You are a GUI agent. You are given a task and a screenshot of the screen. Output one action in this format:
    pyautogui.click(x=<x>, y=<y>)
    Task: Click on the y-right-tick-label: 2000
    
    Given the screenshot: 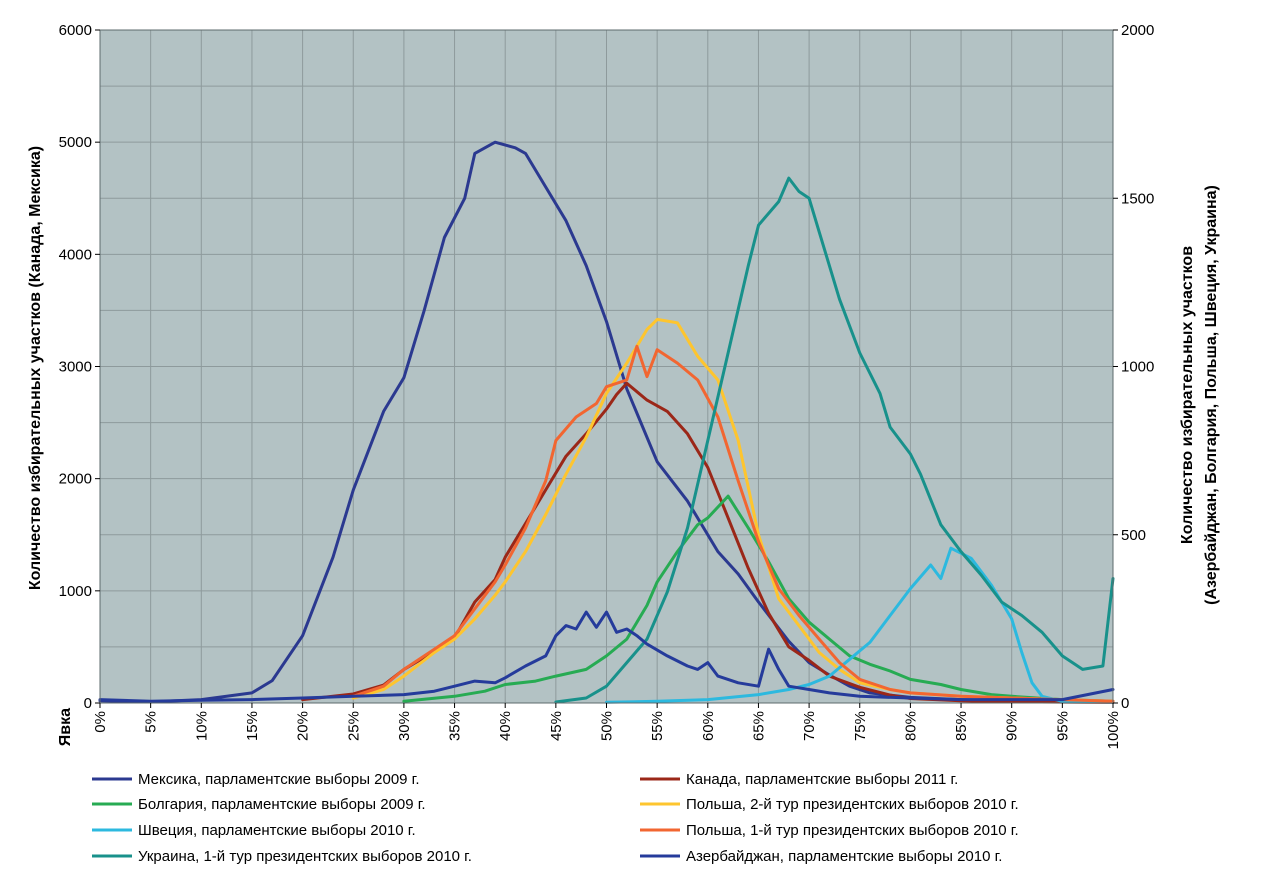 What is the action you would take?
    pyautogui.click(x=1137, y=30)
    